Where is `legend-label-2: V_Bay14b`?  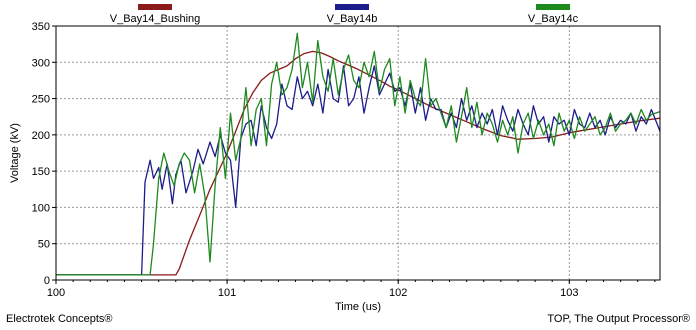 legend-label-2: V_Bay14b is located at coordinates (352, 19).